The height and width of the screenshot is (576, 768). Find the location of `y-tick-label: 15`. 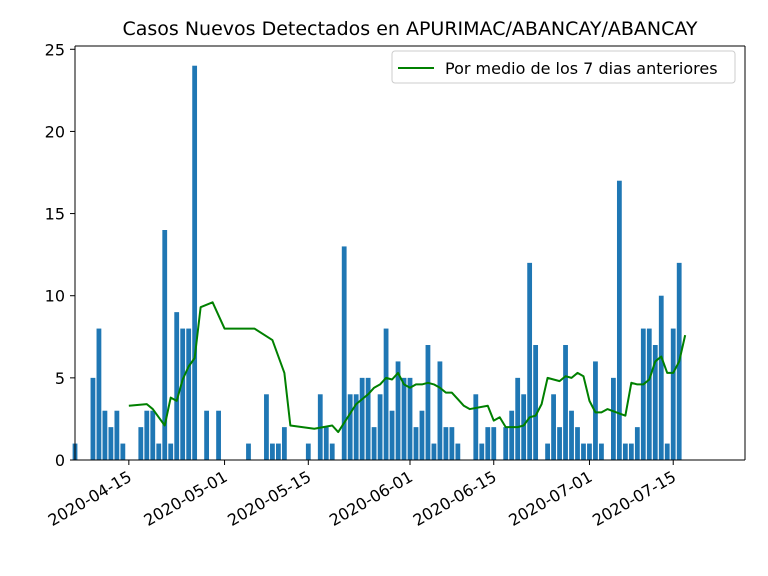

y-tick-label: 15 is located at coordinates (55, 214).